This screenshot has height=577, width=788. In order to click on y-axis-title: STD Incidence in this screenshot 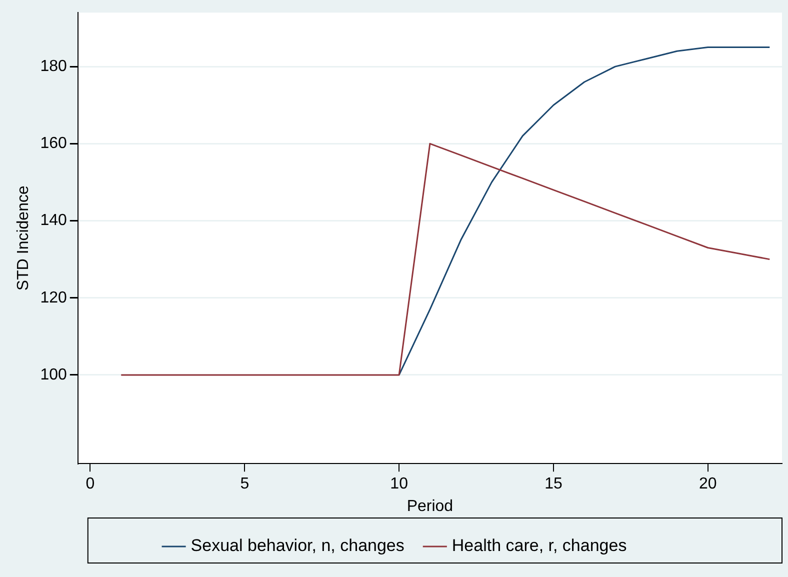, I will do `click(23, 238)`.